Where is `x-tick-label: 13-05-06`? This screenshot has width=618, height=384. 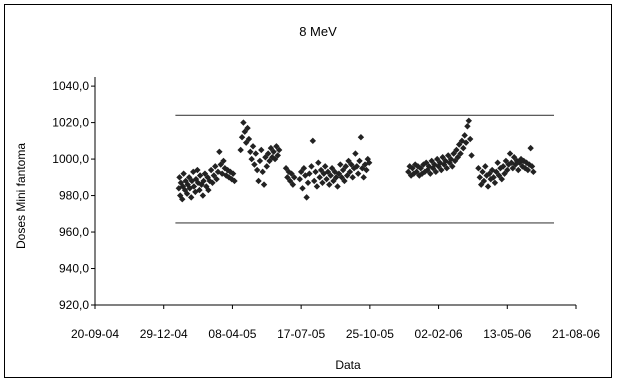
x-tick-label: 13-05-06 is located at coordinates (507, 334).